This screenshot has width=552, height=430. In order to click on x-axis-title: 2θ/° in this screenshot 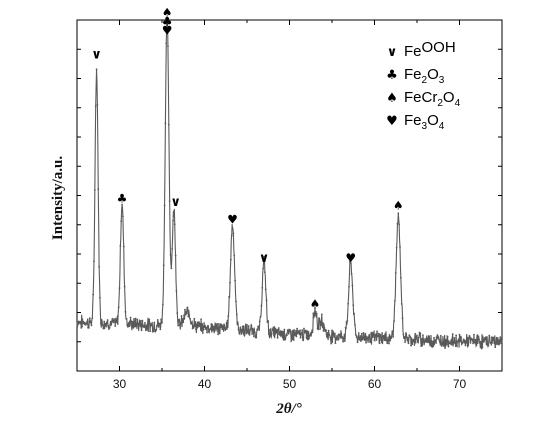, I will do `click(288, 409)`.